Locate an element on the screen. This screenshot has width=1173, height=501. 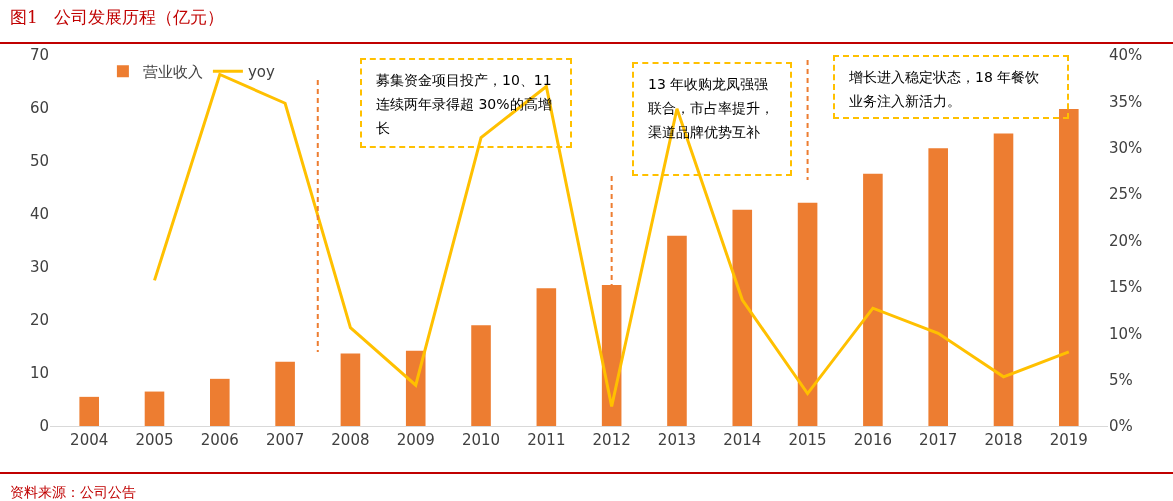
y-tick-label: 30 is located at coordinates (39, 267).